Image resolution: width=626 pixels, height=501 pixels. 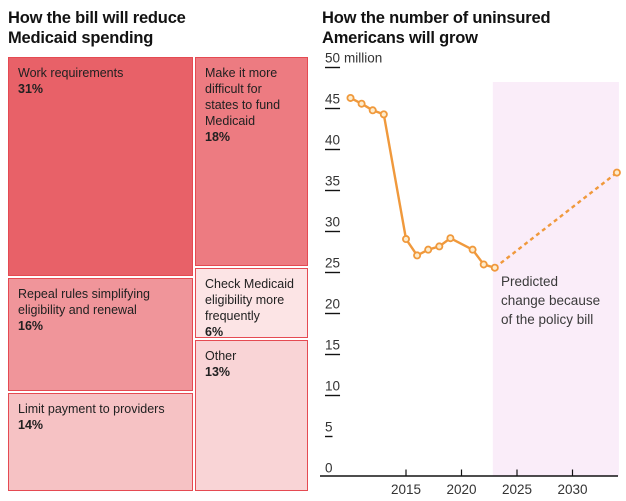 What do you see at coordinates (31, 89) in the screenshot?
I see `treemap-cell-percentage: 31%` at bounding box center [31, 89].